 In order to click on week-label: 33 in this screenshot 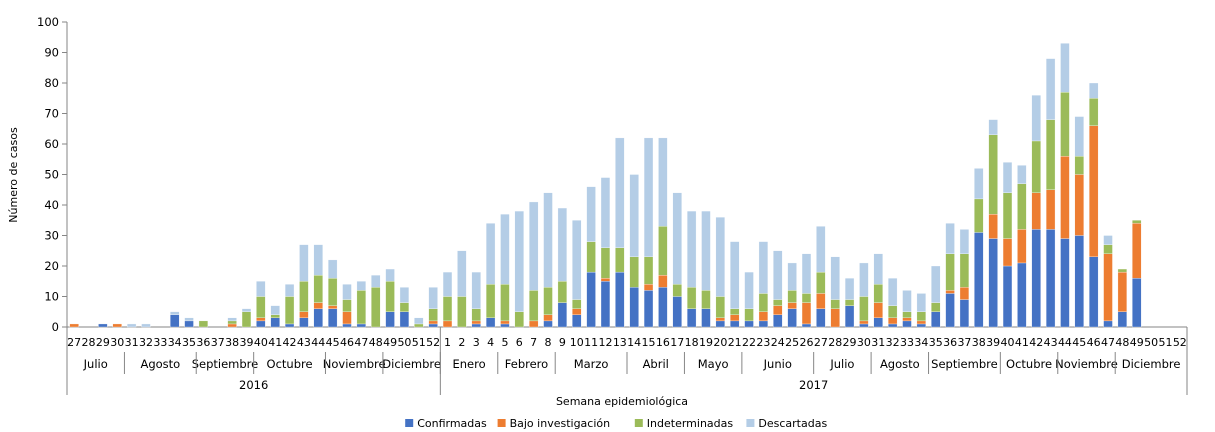, I will do `click(907, 342)`.